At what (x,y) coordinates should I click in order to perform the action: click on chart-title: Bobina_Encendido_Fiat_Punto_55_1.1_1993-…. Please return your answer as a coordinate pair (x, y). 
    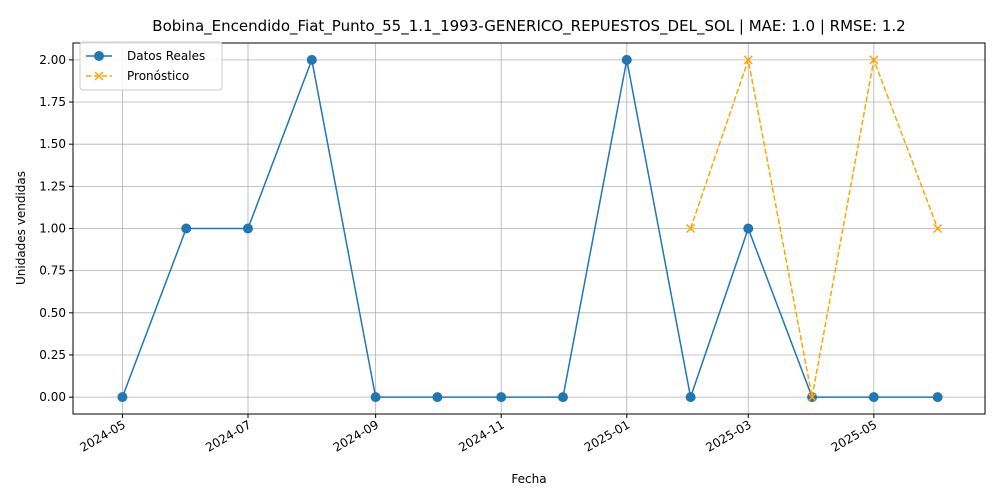
    Looking at the image, I should click on (528, 26).